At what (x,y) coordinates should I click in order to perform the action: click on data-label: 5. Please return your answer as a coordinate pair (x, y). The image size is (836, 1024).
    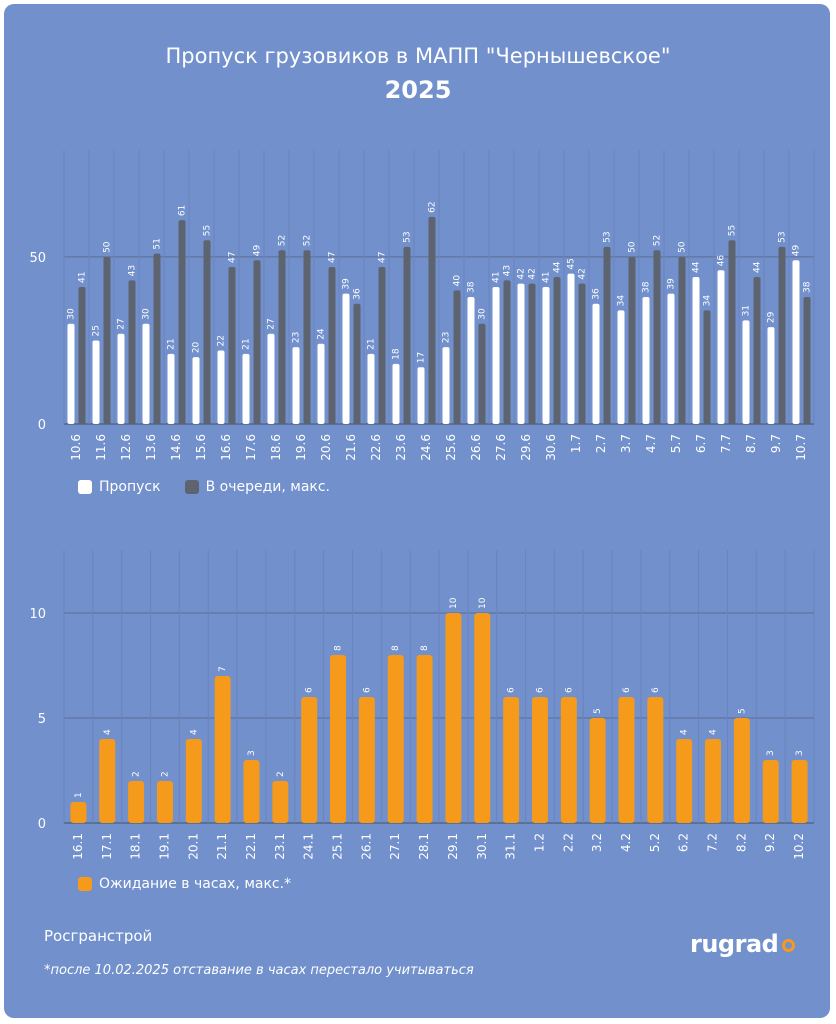
    Looking at the image, I should click on (598, 711).